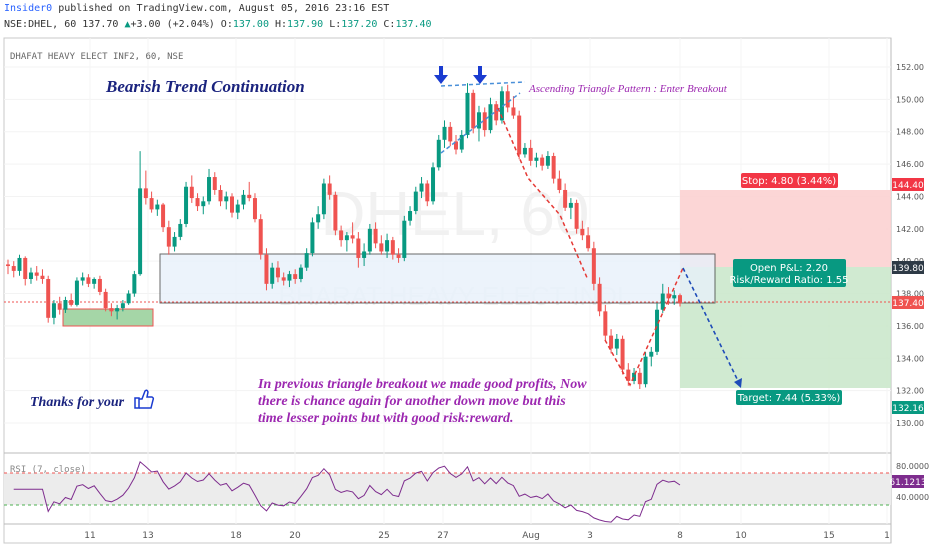  I want to click on rsi-axis: 80.0000 40.0000, so click(912, 482).